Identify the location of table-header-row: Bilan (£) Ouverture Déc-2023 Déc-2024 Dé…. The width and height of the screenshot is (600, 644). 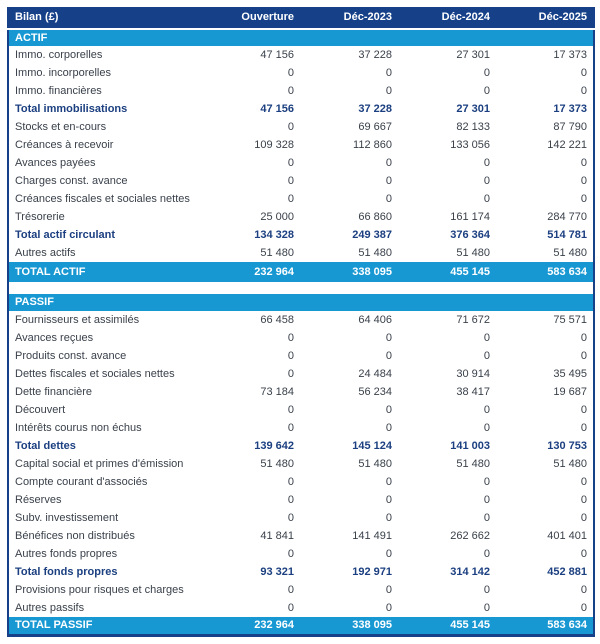
(301, 18).